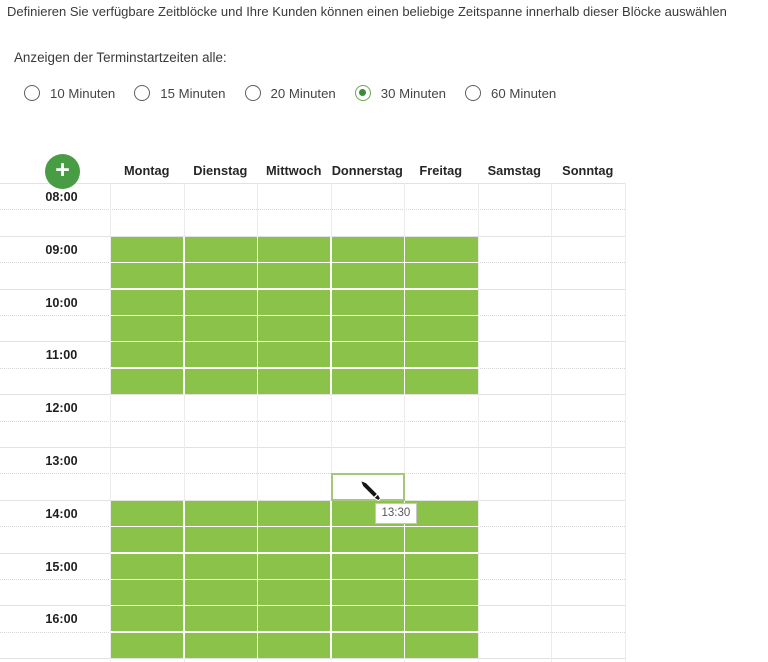 This screenshot has height=662, width=768. Describe the element at coordinates (61, 355) in the screenshot. I see `time-label-1100: 11:00` at that location.